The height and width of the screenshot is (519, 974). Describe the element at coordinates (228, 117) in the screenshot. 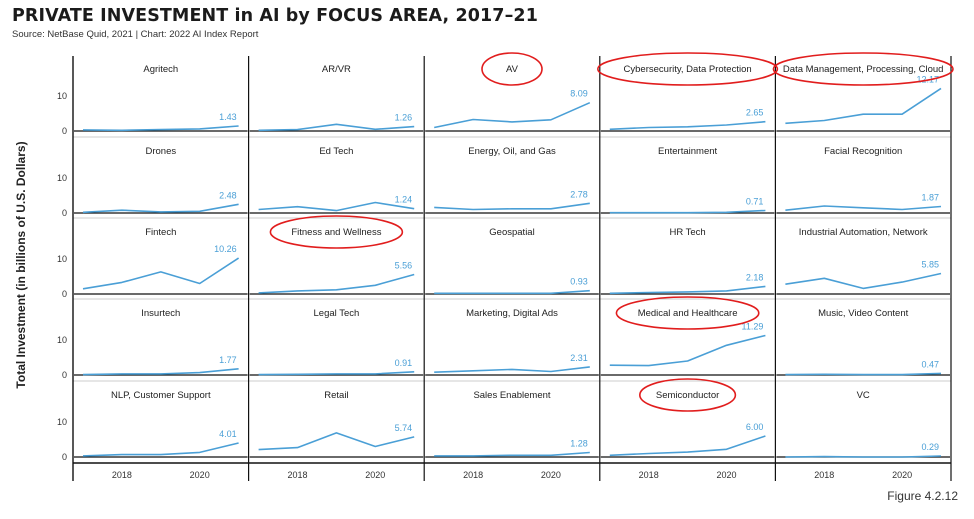

I see `data-label: 1.43` at that location.